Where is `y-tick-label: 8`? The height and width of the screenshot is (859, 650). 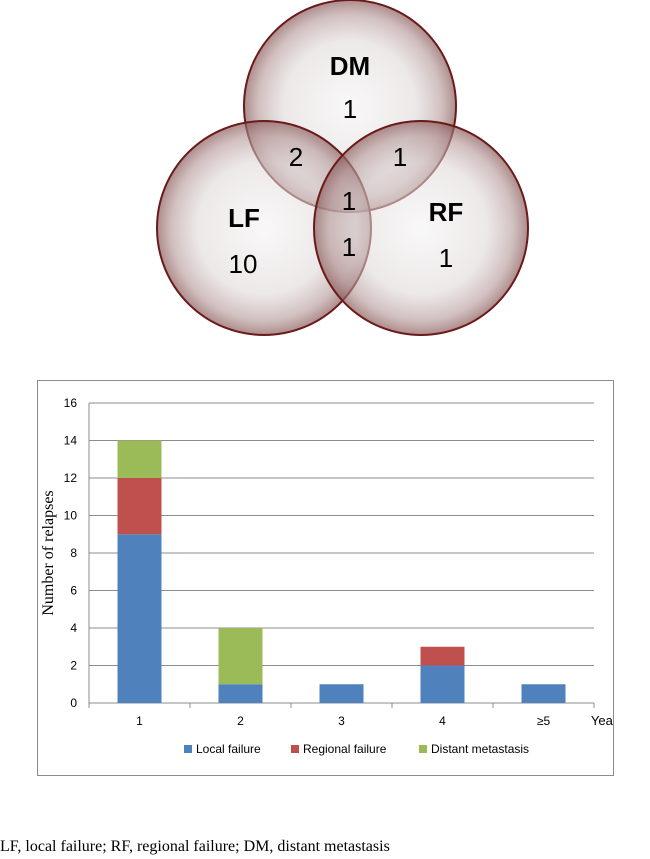
y-tick-label: 8 is located at coordinates (73, 553).